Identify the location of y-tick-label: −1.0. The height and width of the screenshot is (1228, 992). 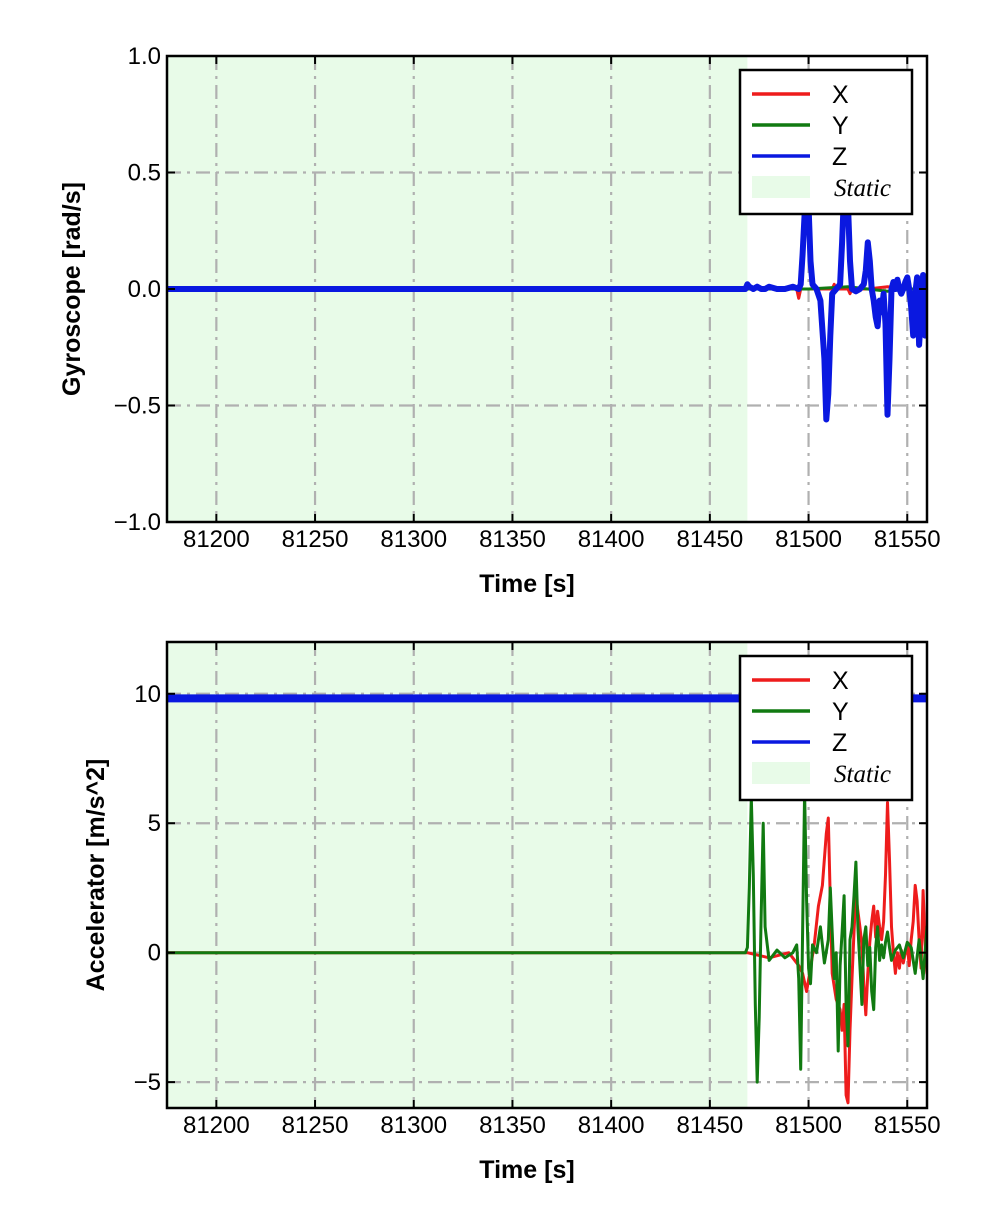
(137, 522).